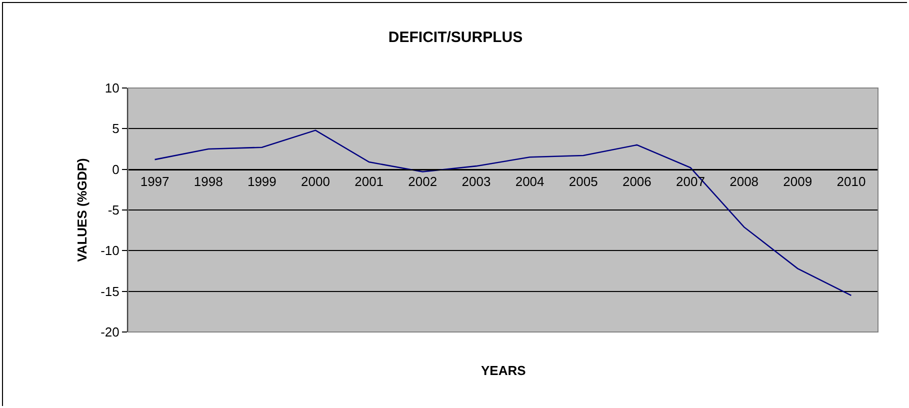 The image size is (909, 408). What do you see at coordinates (155, 181) in the screenshot?
I see `x-tick-label: 1997` at bounding box center [155, 181].